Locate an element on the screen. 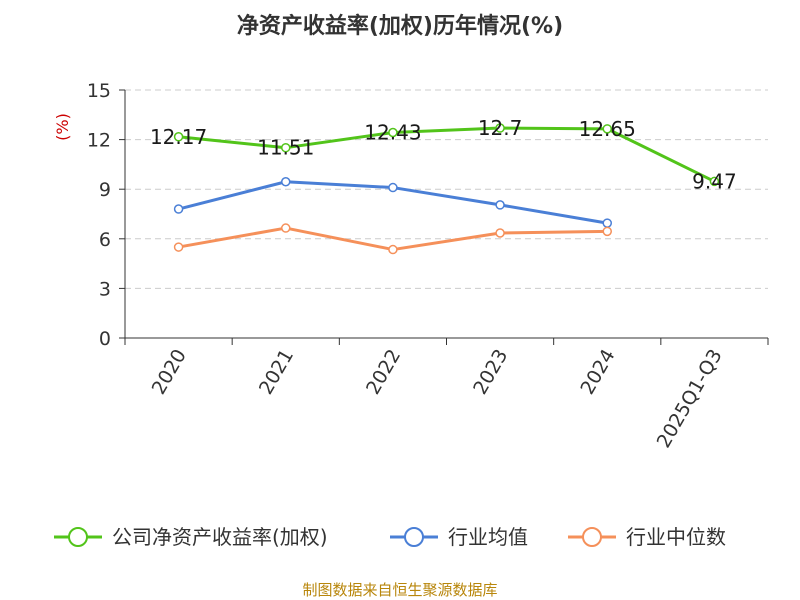  x-tick-label: 2023 is located at coordinates (490, 372).